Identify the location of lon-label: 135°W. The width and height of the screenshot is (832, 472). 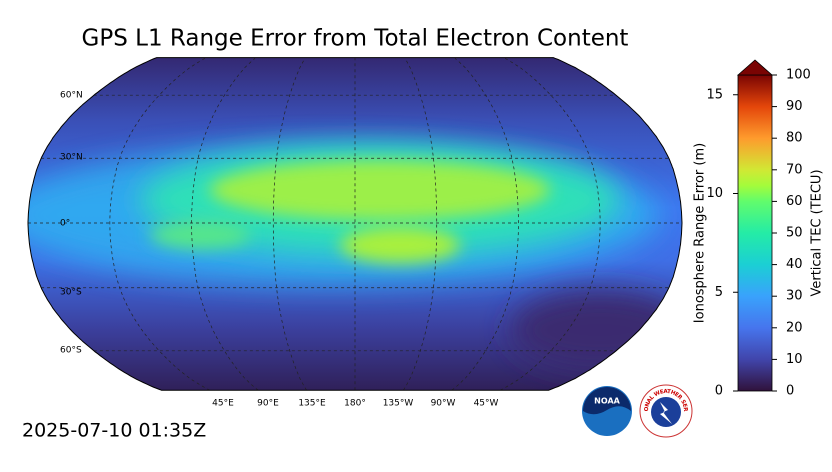
(398, 404).